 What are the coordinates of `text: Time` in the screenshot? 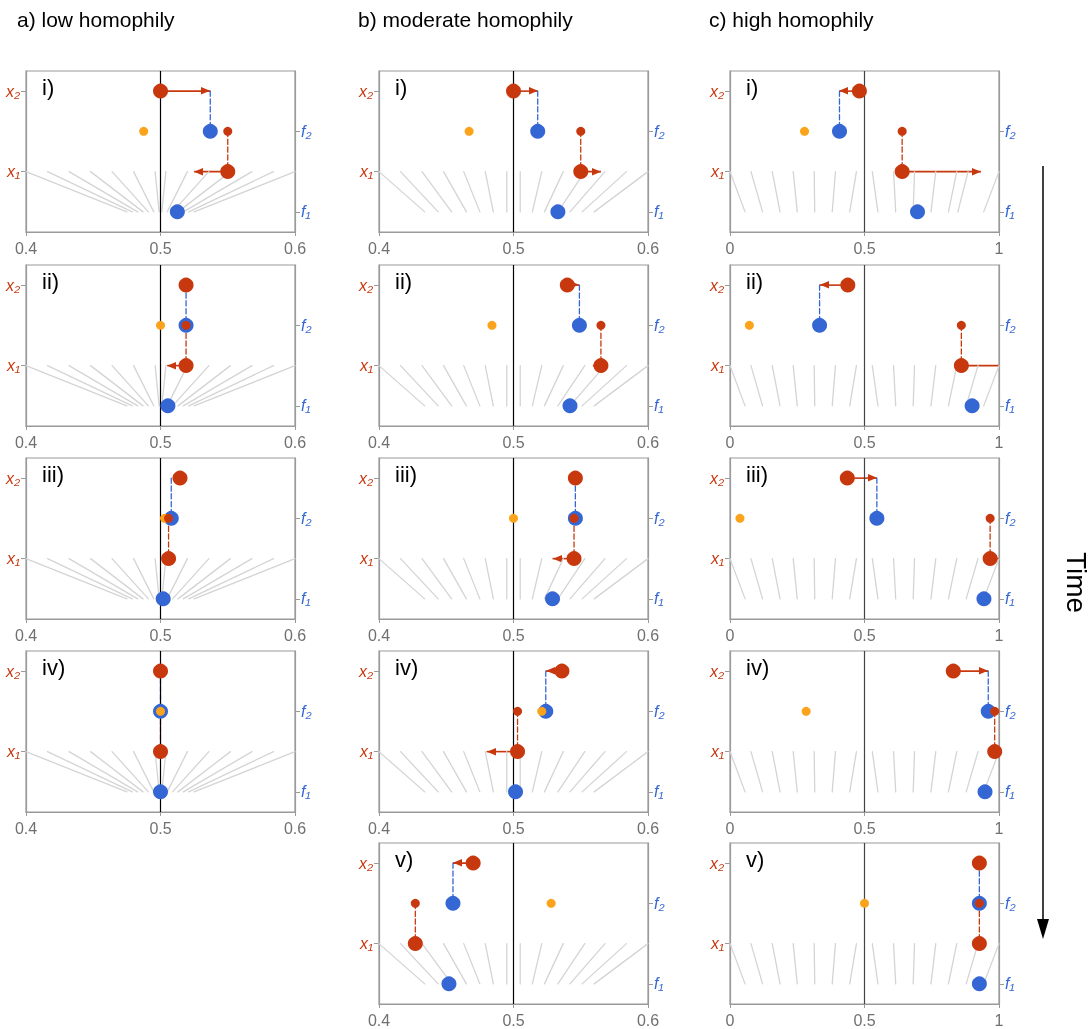 It's located at (1076, 583).